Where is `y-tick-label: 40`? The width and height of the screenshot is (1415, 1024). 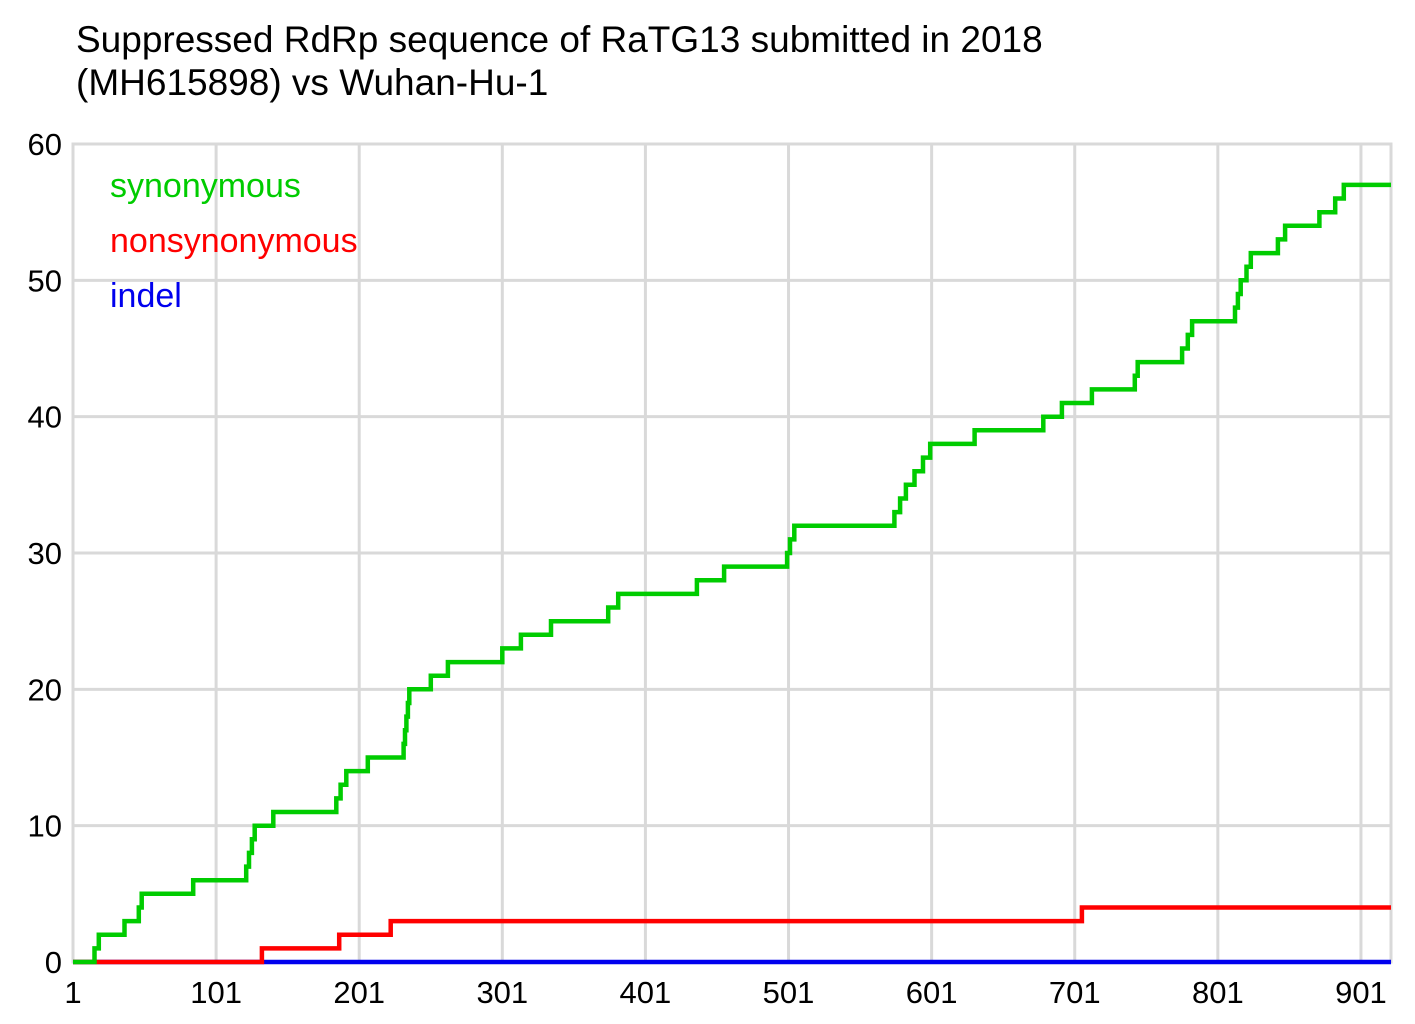
y-tick-label: 40 is located at coordinates (45, 417).